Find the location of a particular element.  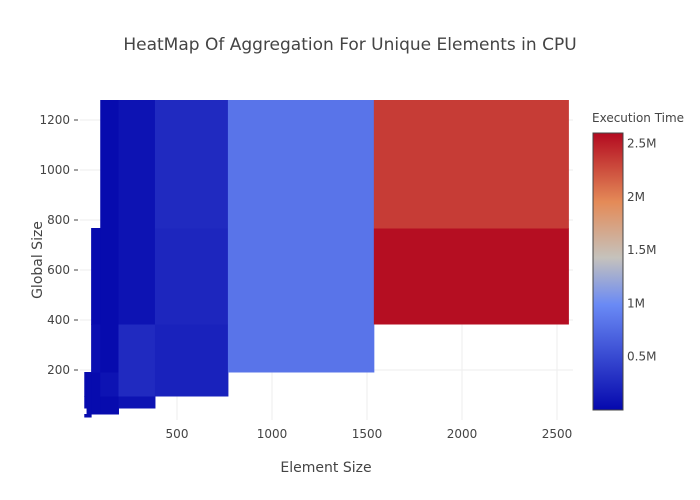

x-tick-labels: 500 1000 1500 2000 2500 is located at coordinates (369, 434).